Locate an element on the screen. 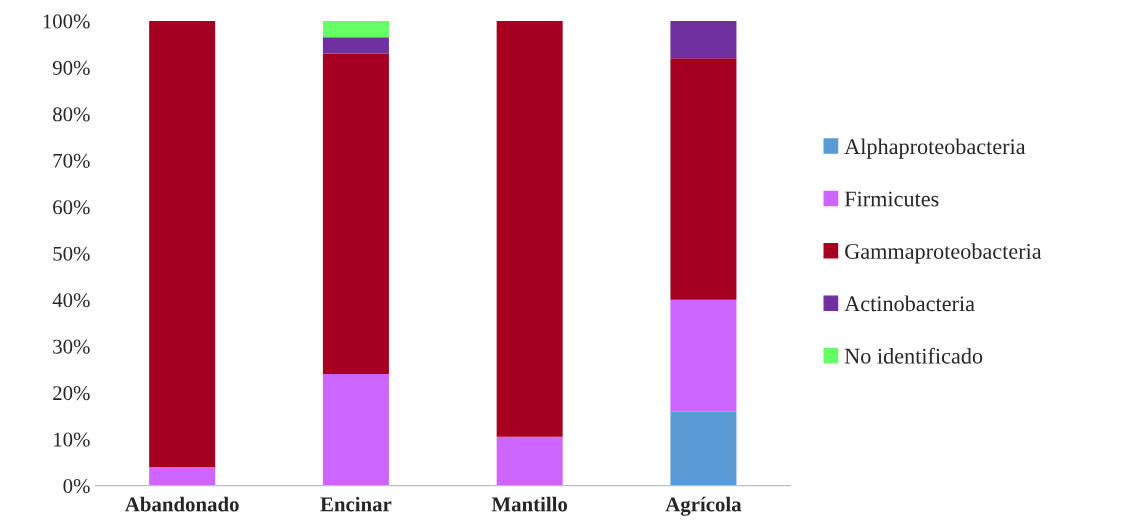 The image size is (1121, 525). y-tick-label: 100% is located at coordinates (66, 21).